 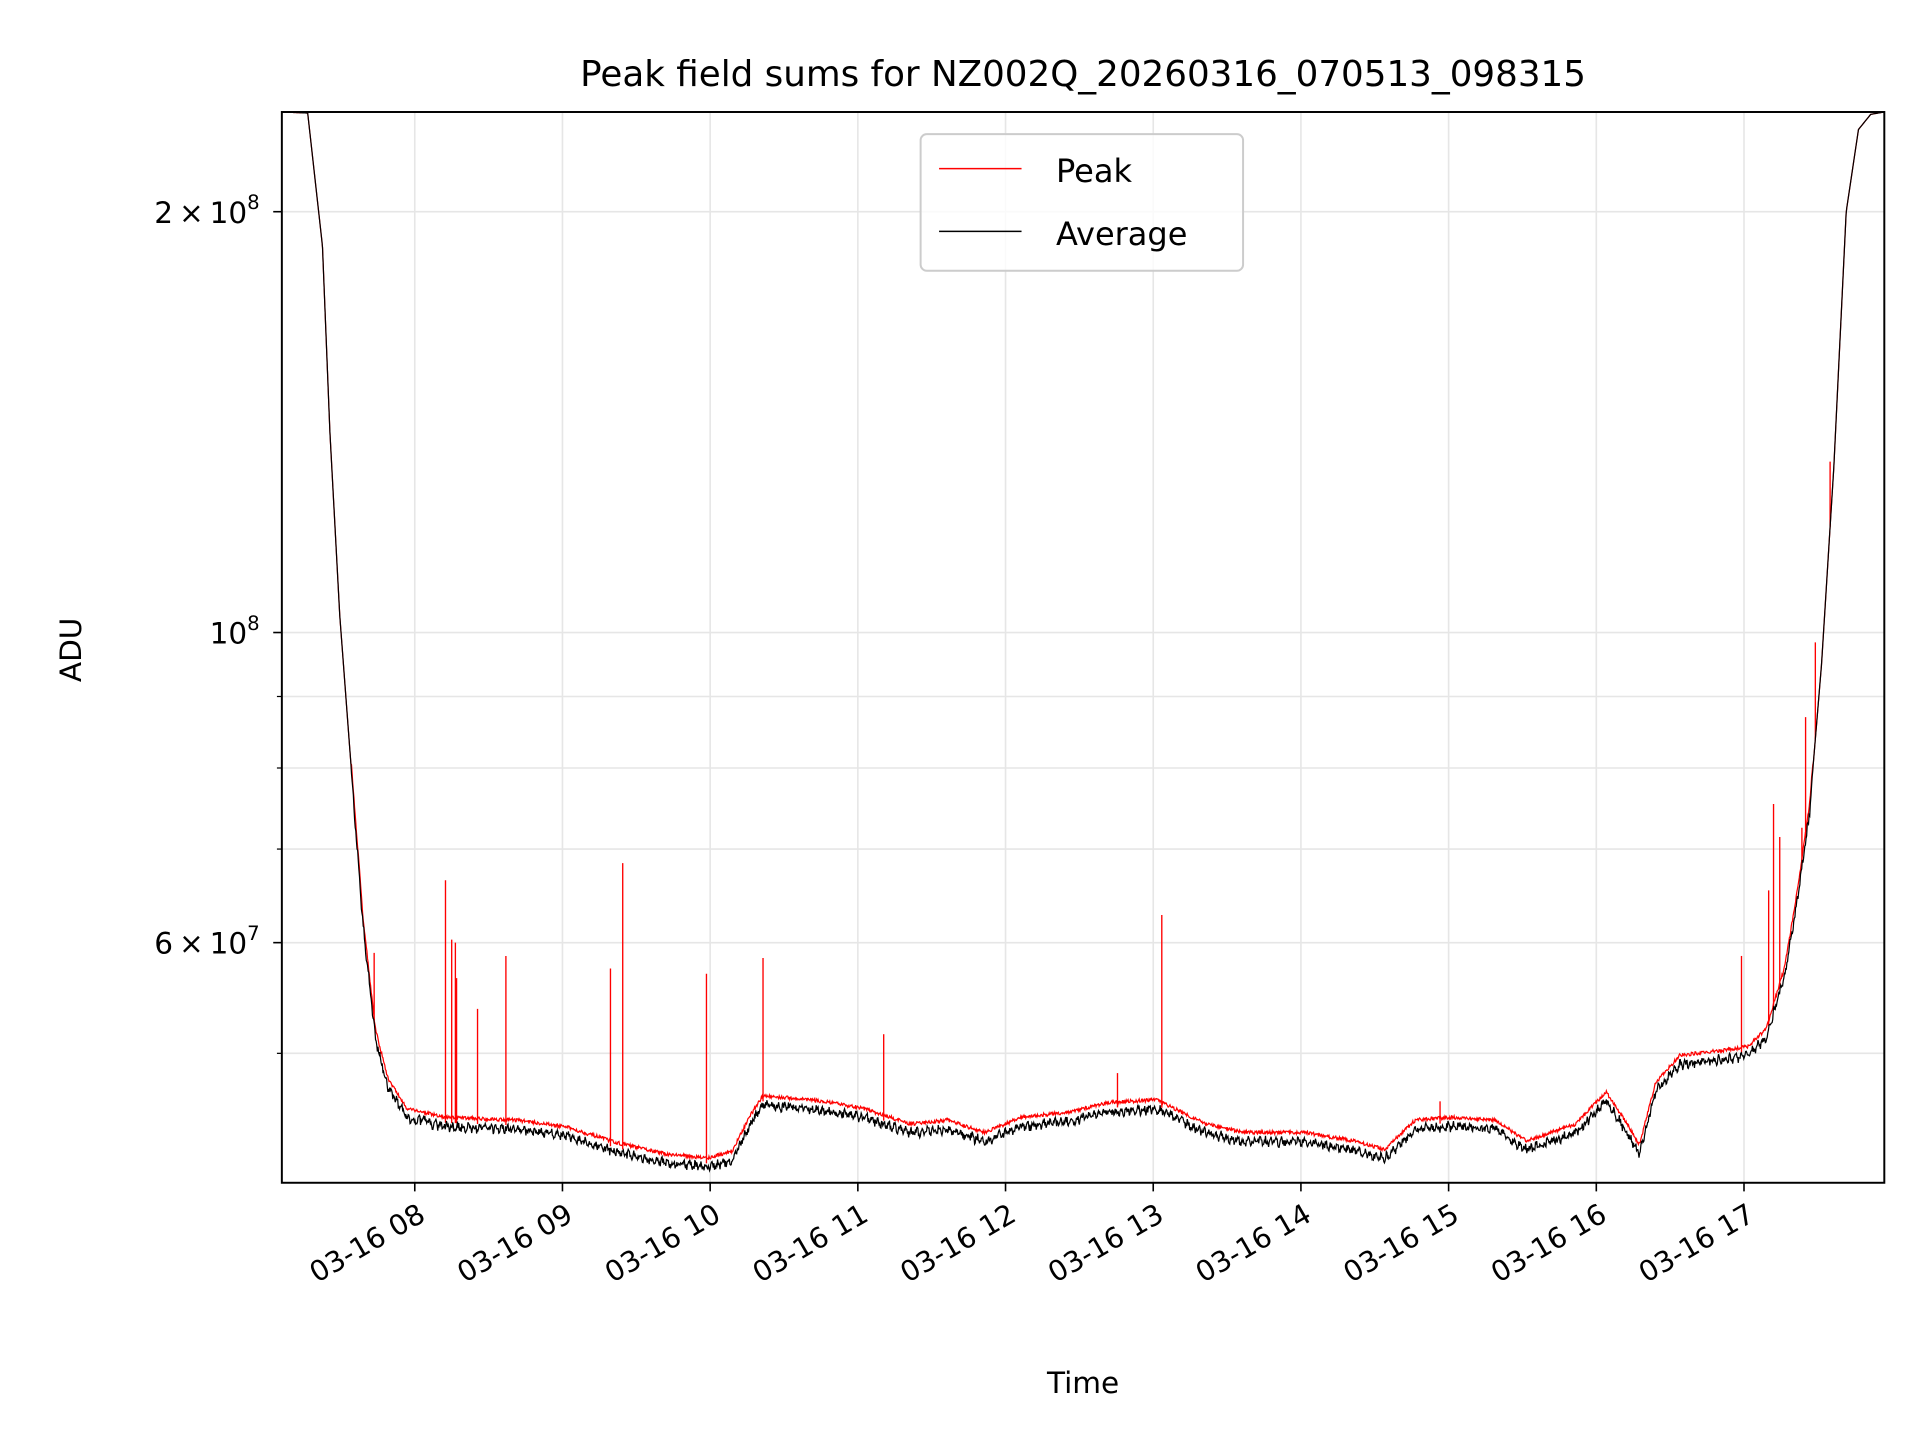 I want to click on legend: Peak Average, so click(x=1082, y=202).